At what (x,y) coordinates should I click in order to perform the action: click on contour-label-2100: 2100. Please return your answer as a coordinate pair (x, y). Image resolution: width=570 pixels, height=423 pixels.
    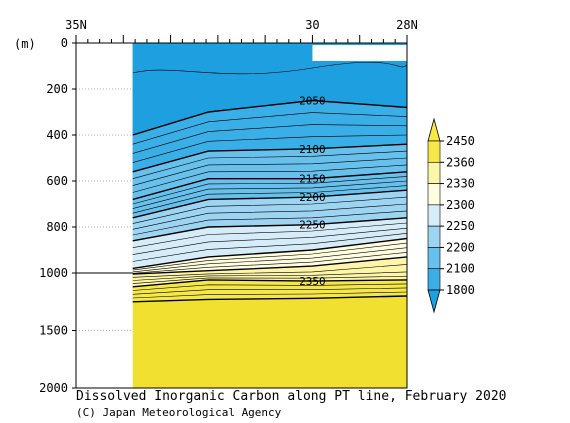
    Looking at the image, I should click on (312, 149).